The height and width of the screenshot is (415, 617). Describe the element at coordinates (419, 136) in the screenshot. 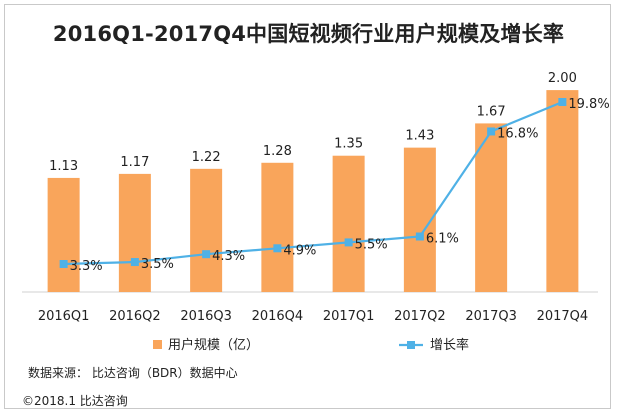

I see `bar-value-label: 1.43` at that location.